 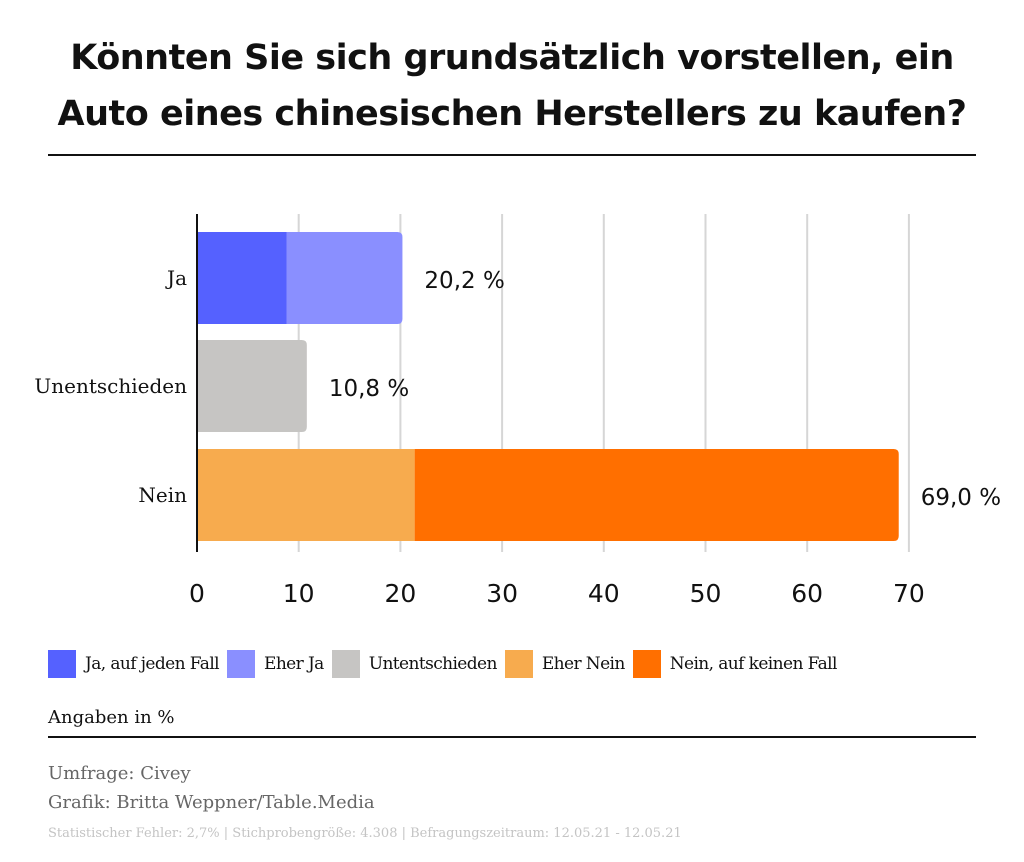 I want to click on title-divider, so click(x=512, y=155).